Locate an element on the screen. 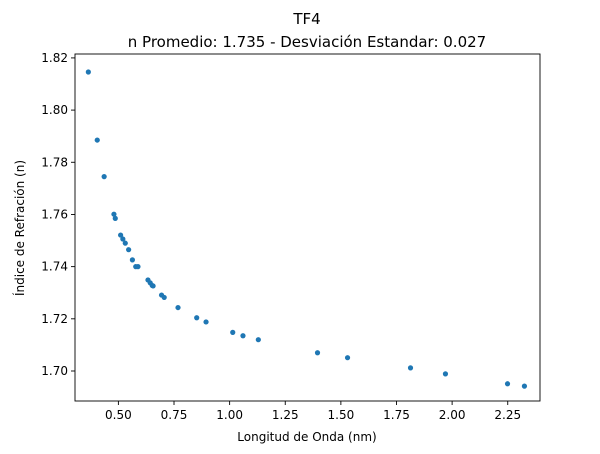  y-tick-label: 1.78 is located at coordinates (54, 162).